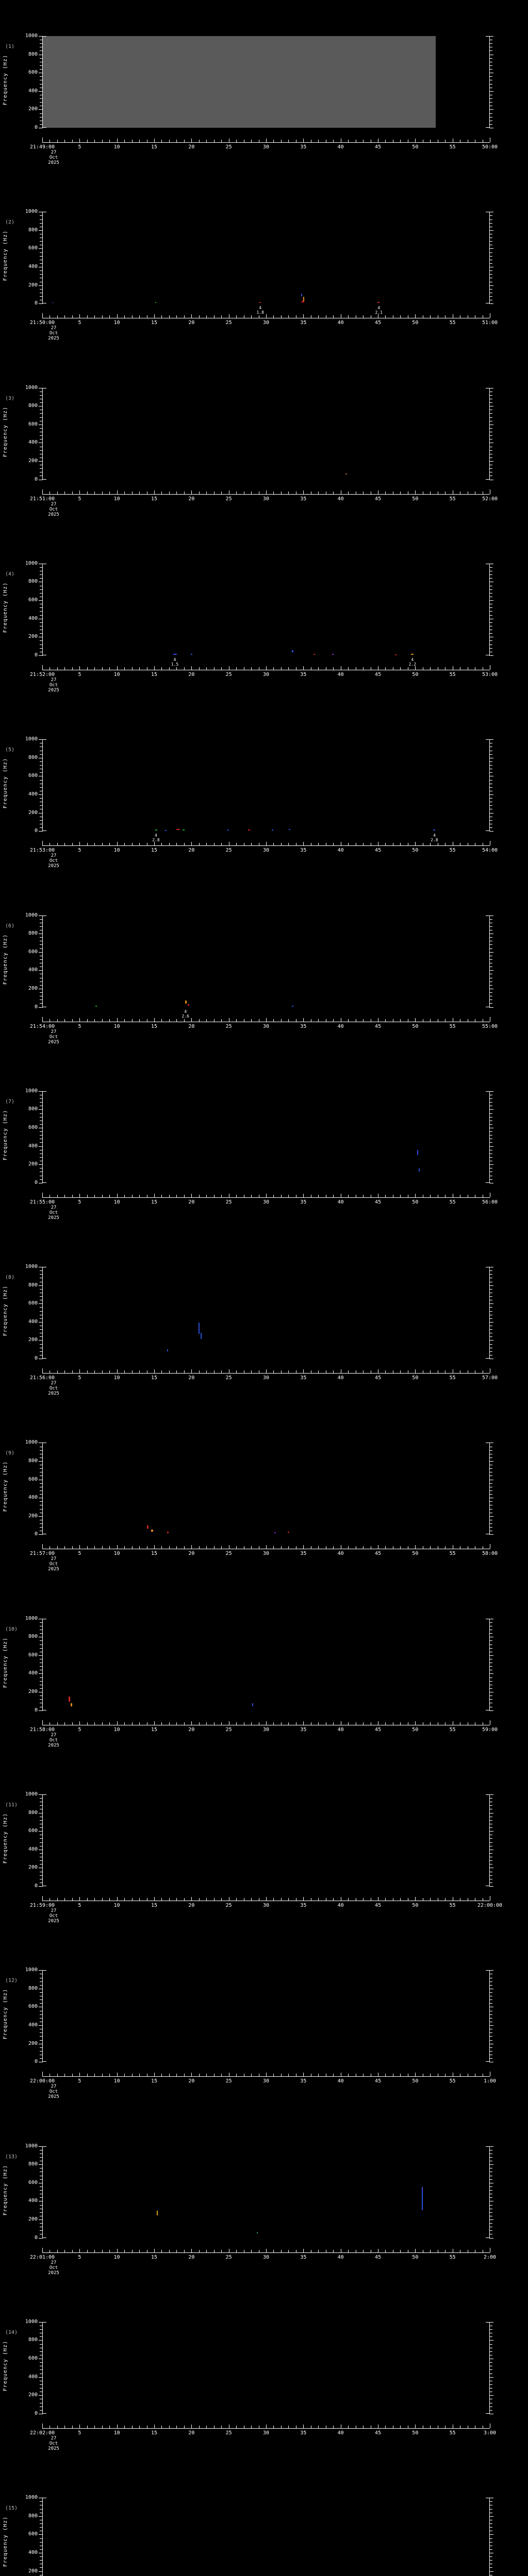 The width and height of the screenshot is (528, 2576). I want to click on annotation-magnitude: 4, so click(174, 659).